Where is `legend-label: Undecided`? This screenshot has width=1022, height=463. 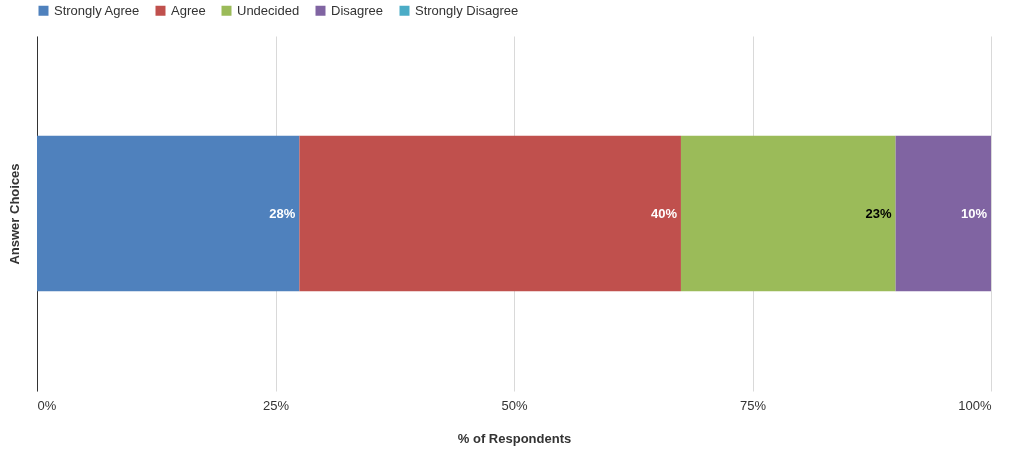 legend-label: Undecided is located at coordinates (268, 10).